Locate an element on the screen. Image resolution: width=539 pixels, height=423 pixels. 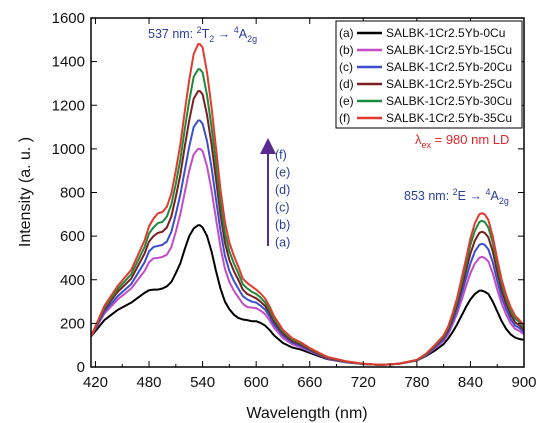
legend-box is located at coordinates (429, 74).